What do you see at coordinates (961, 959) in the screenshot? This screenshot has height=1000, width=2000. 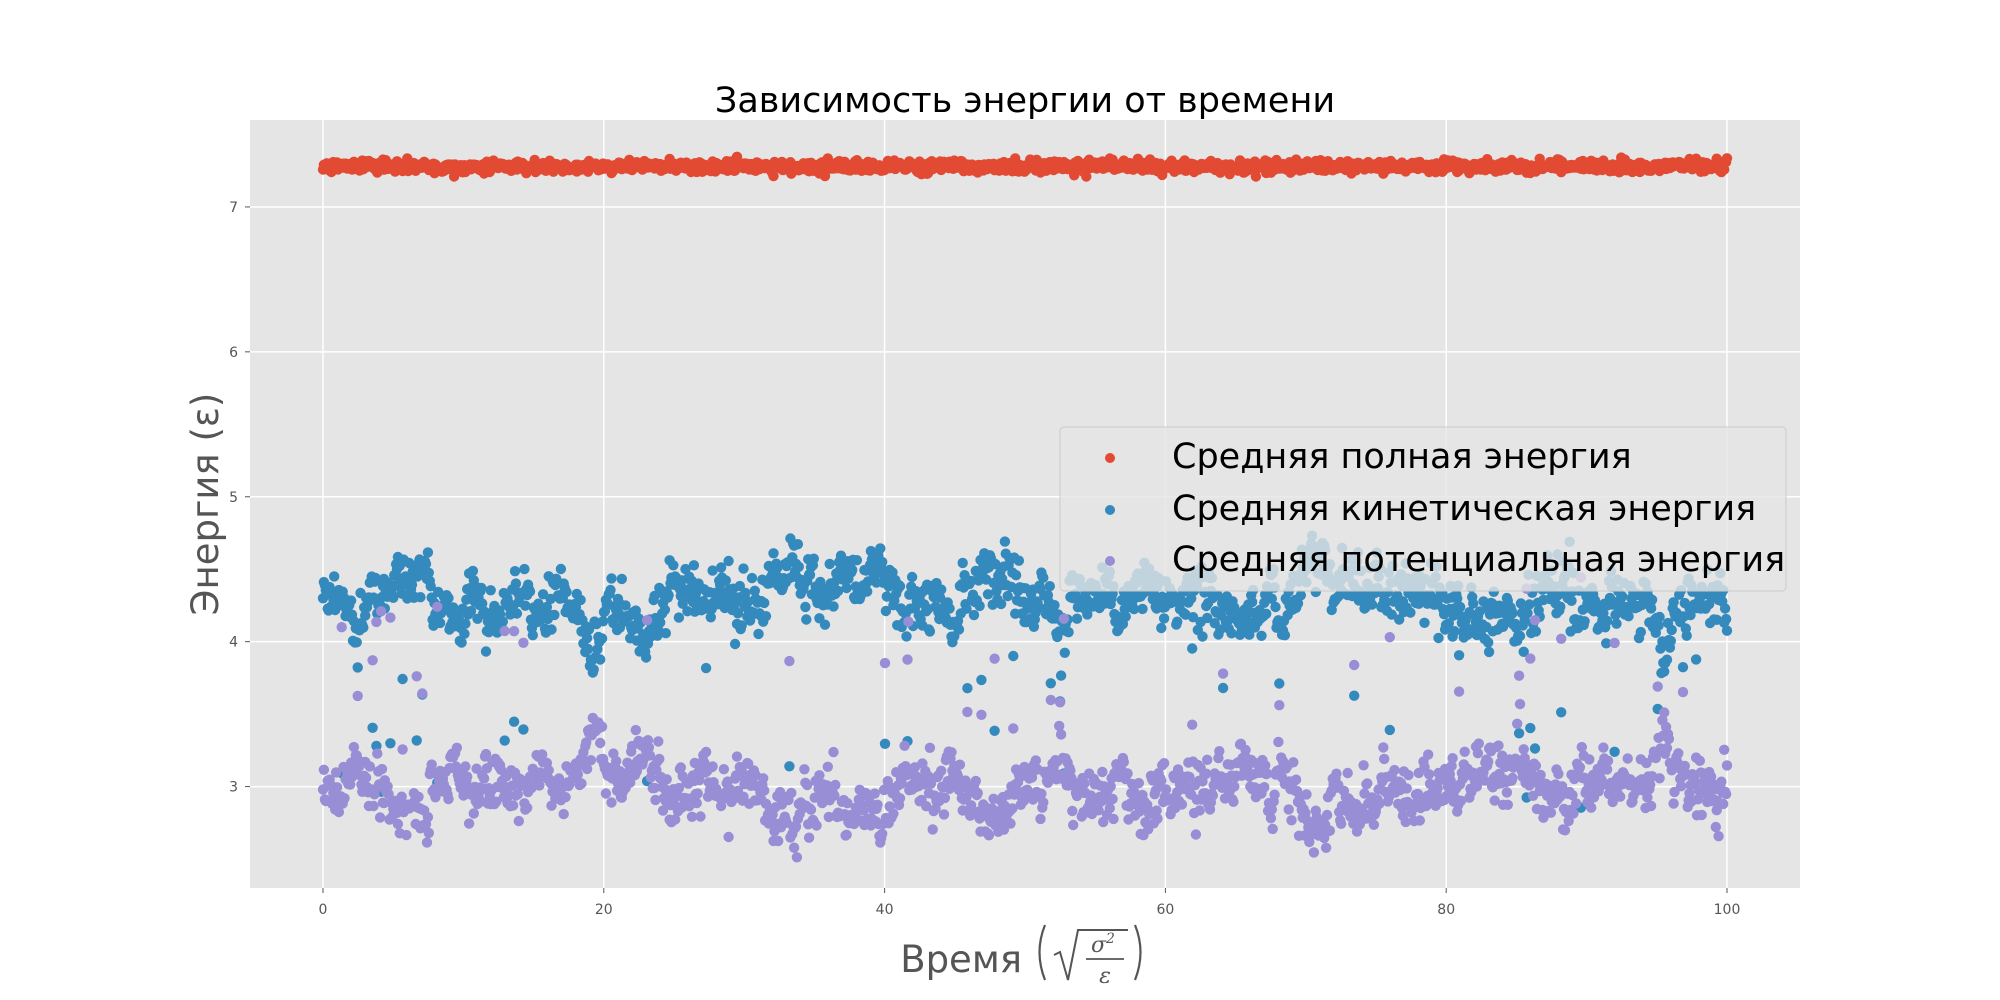 I see `x-axis-label: Время` at bounding box center [961, 959].